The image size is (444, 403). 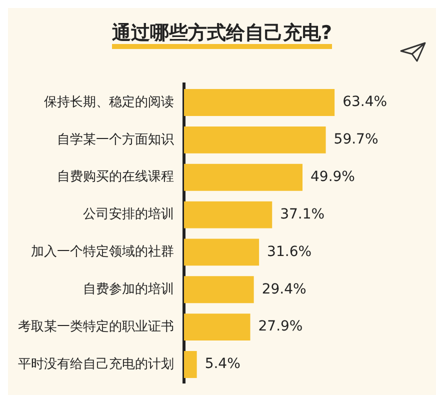 I want to click on data-label: 31.6%, so click(x=289, y=252).